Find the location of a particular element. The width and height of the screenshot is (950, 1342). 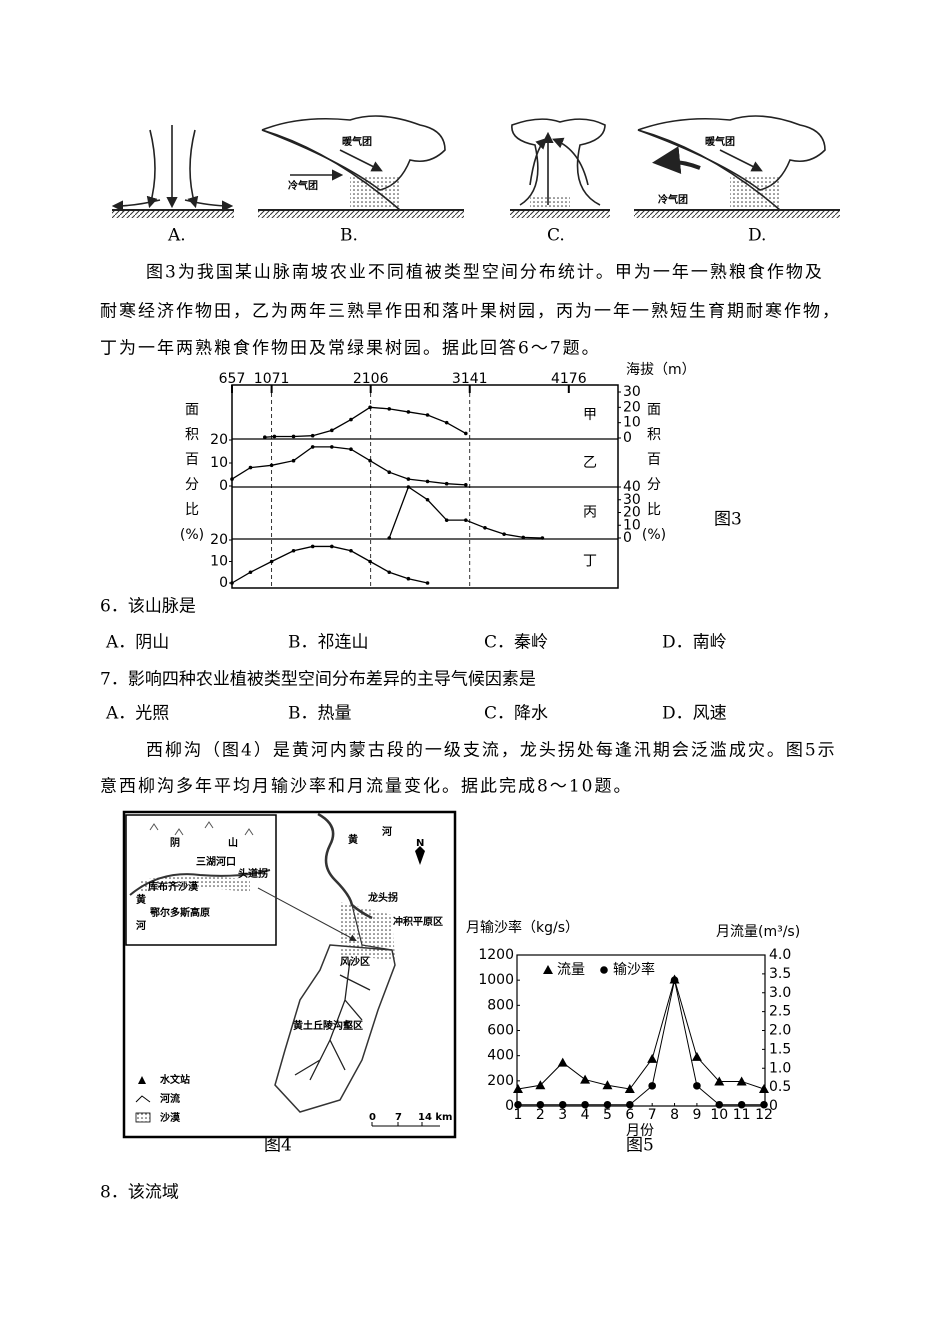

y2-tick-label: 1.5 is located at coordinates (780, 1049).